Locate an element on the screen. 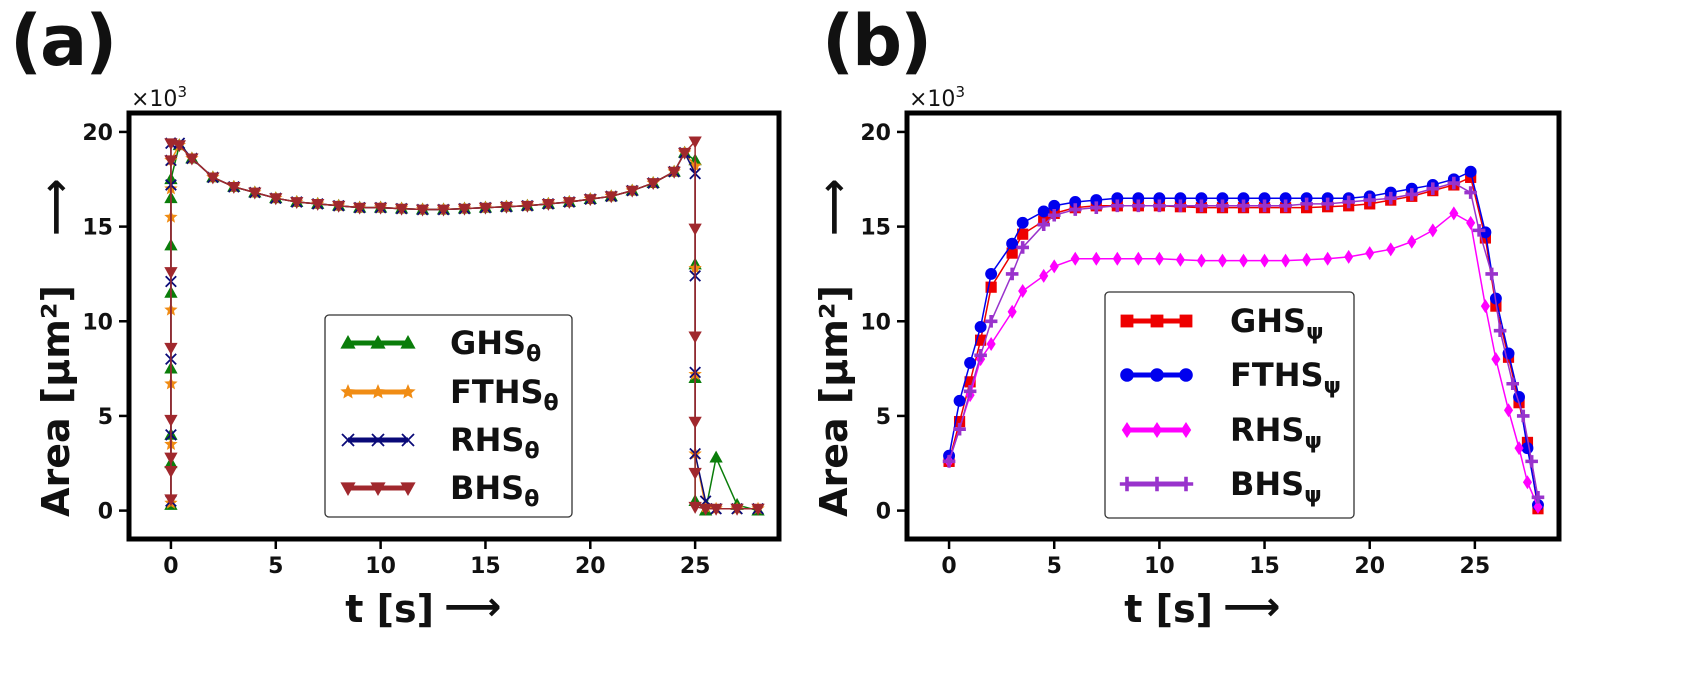  y-scale-multiplier: ×10³ is located at coordinates (159, 97).